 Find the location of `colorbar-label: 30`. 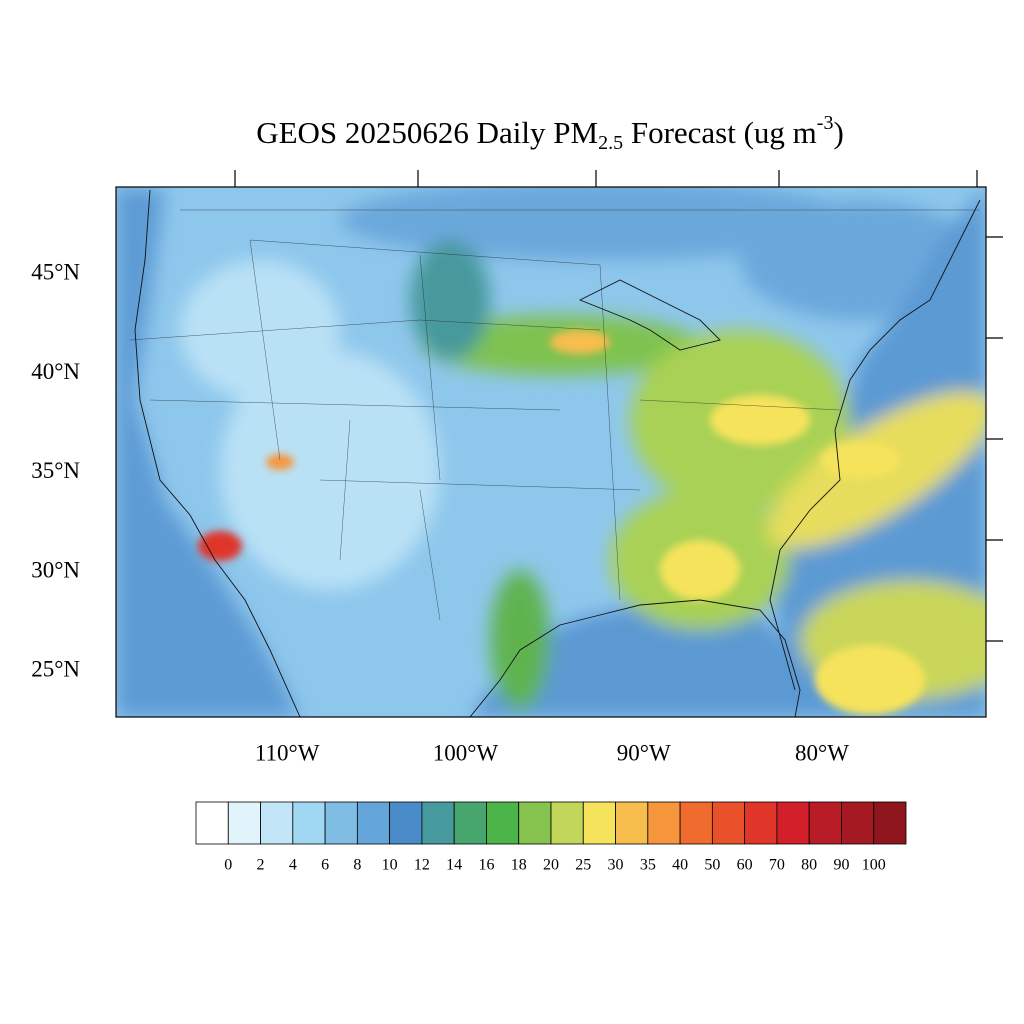

colorbar-label: 30 is located at coordinates (616, 865).